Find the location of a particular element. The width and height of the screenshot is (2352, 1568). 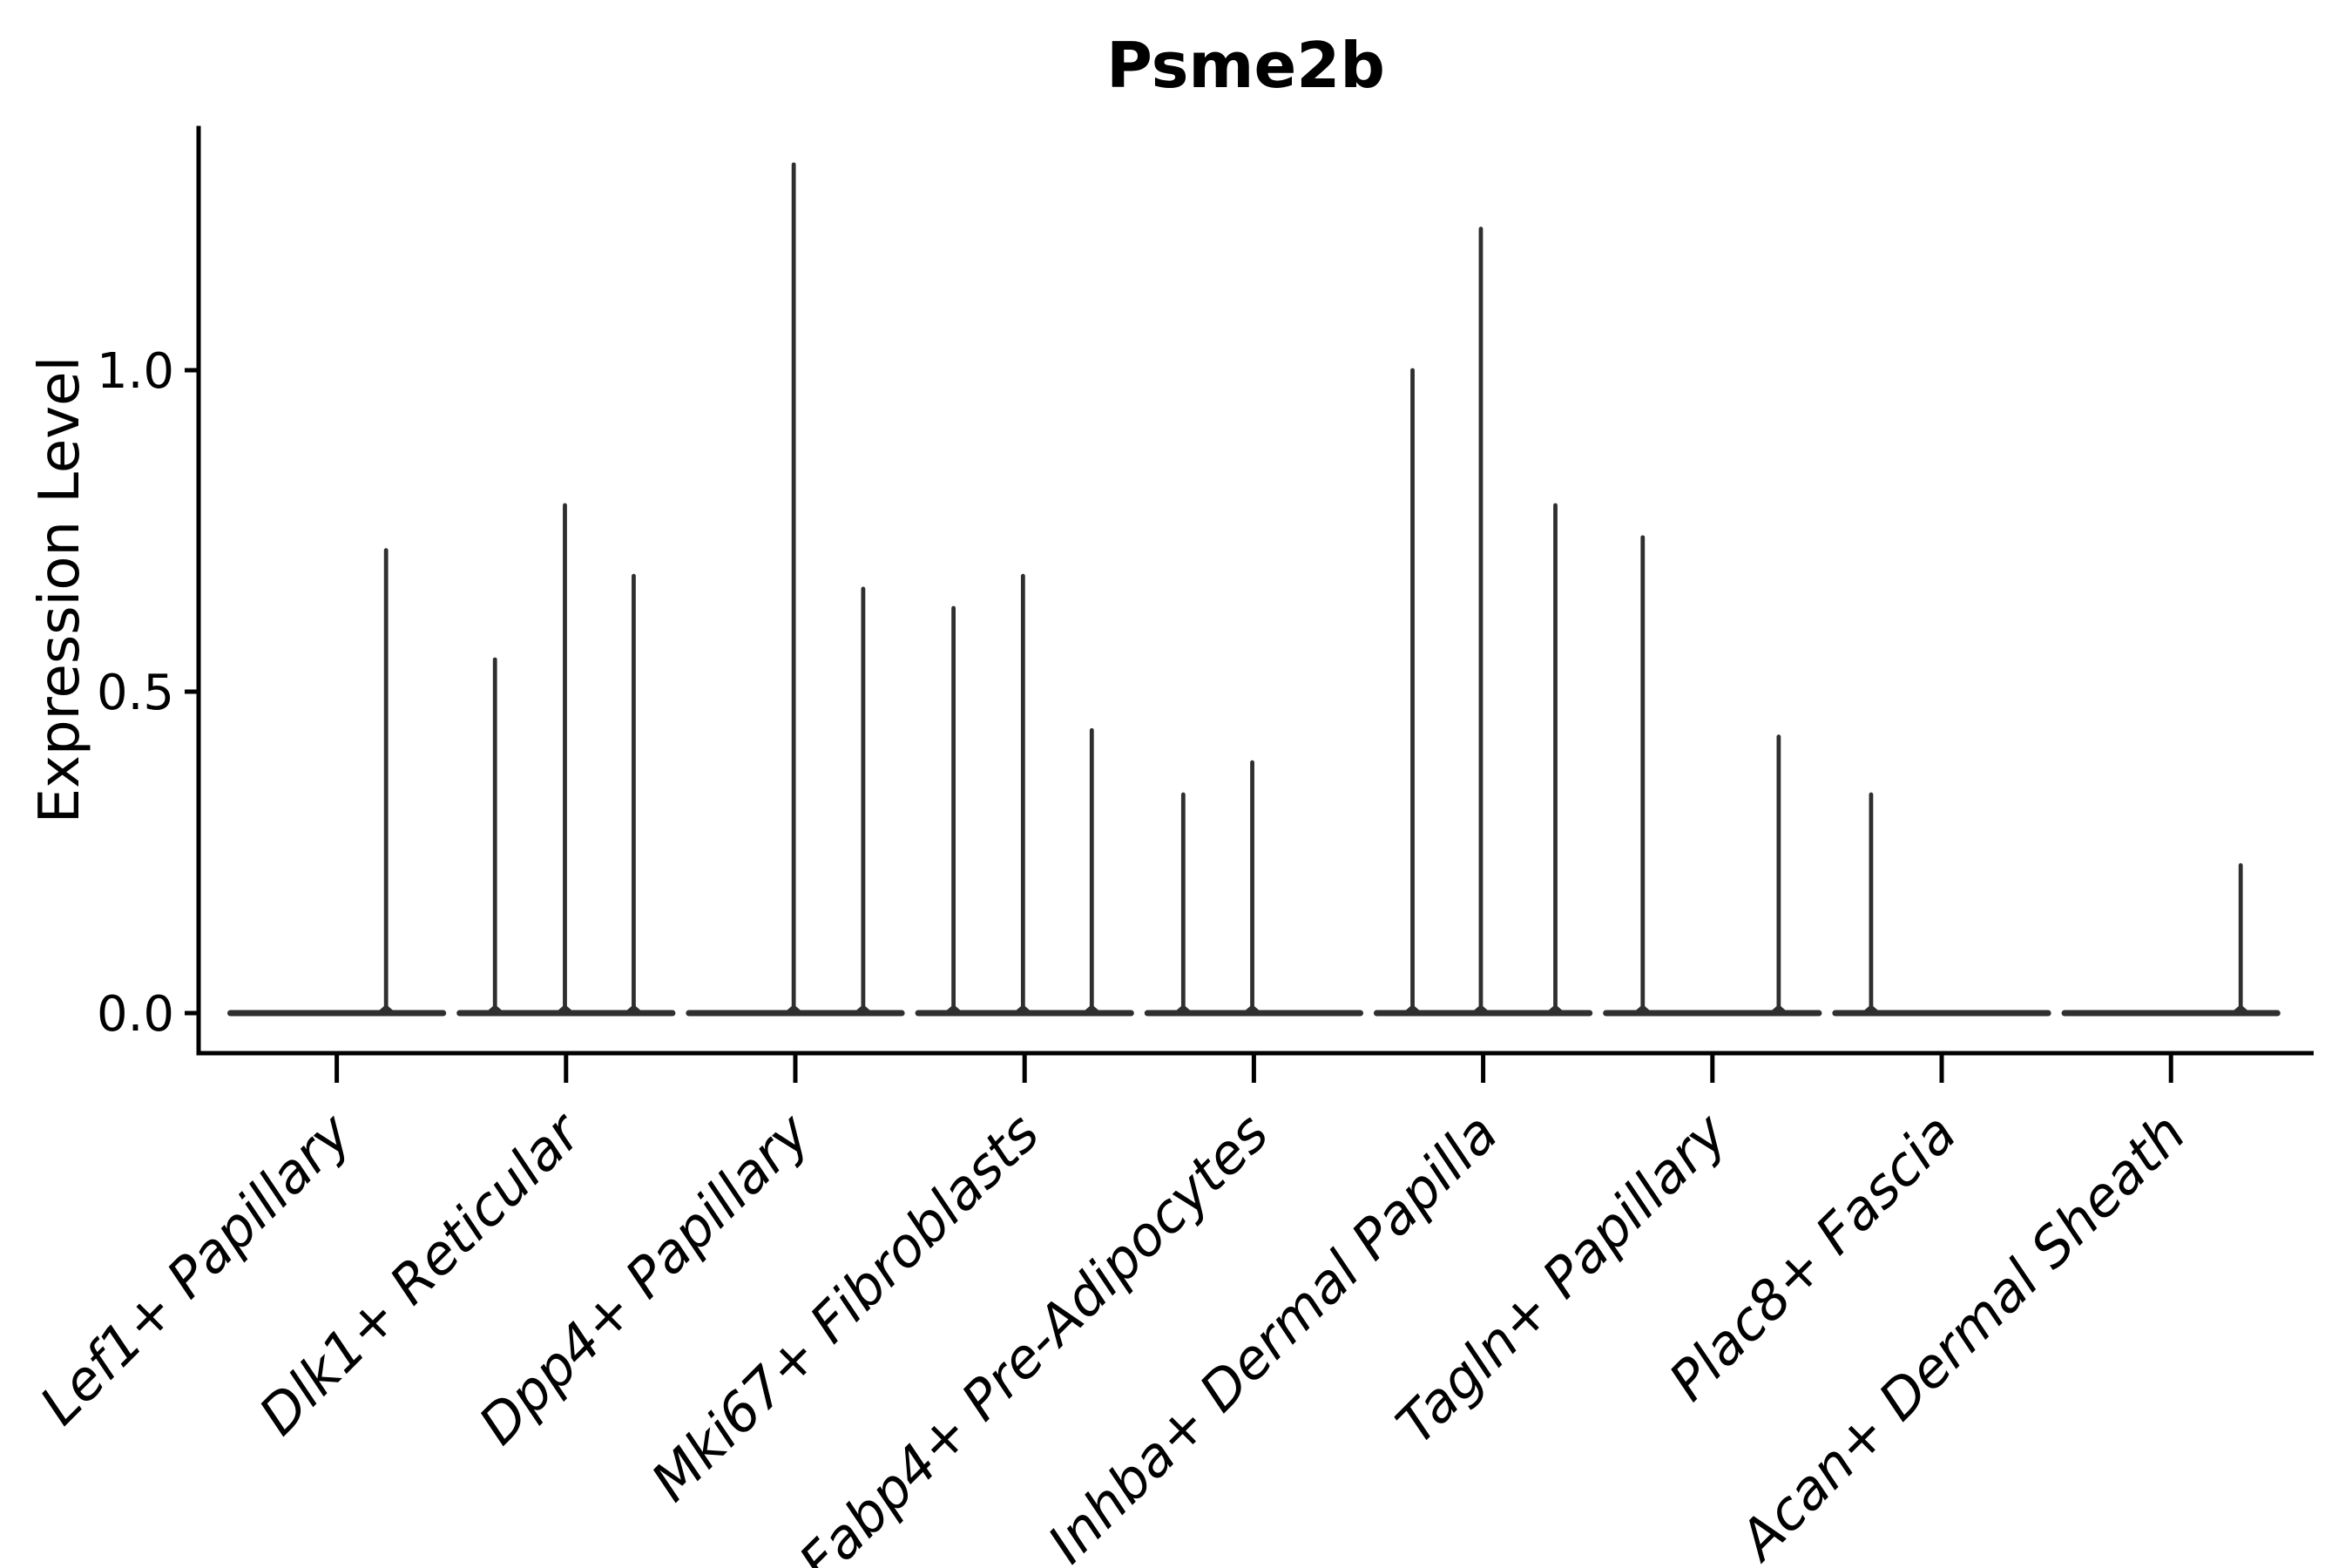

y-axis-label: Expression Level is located at coordinates (60, 590).